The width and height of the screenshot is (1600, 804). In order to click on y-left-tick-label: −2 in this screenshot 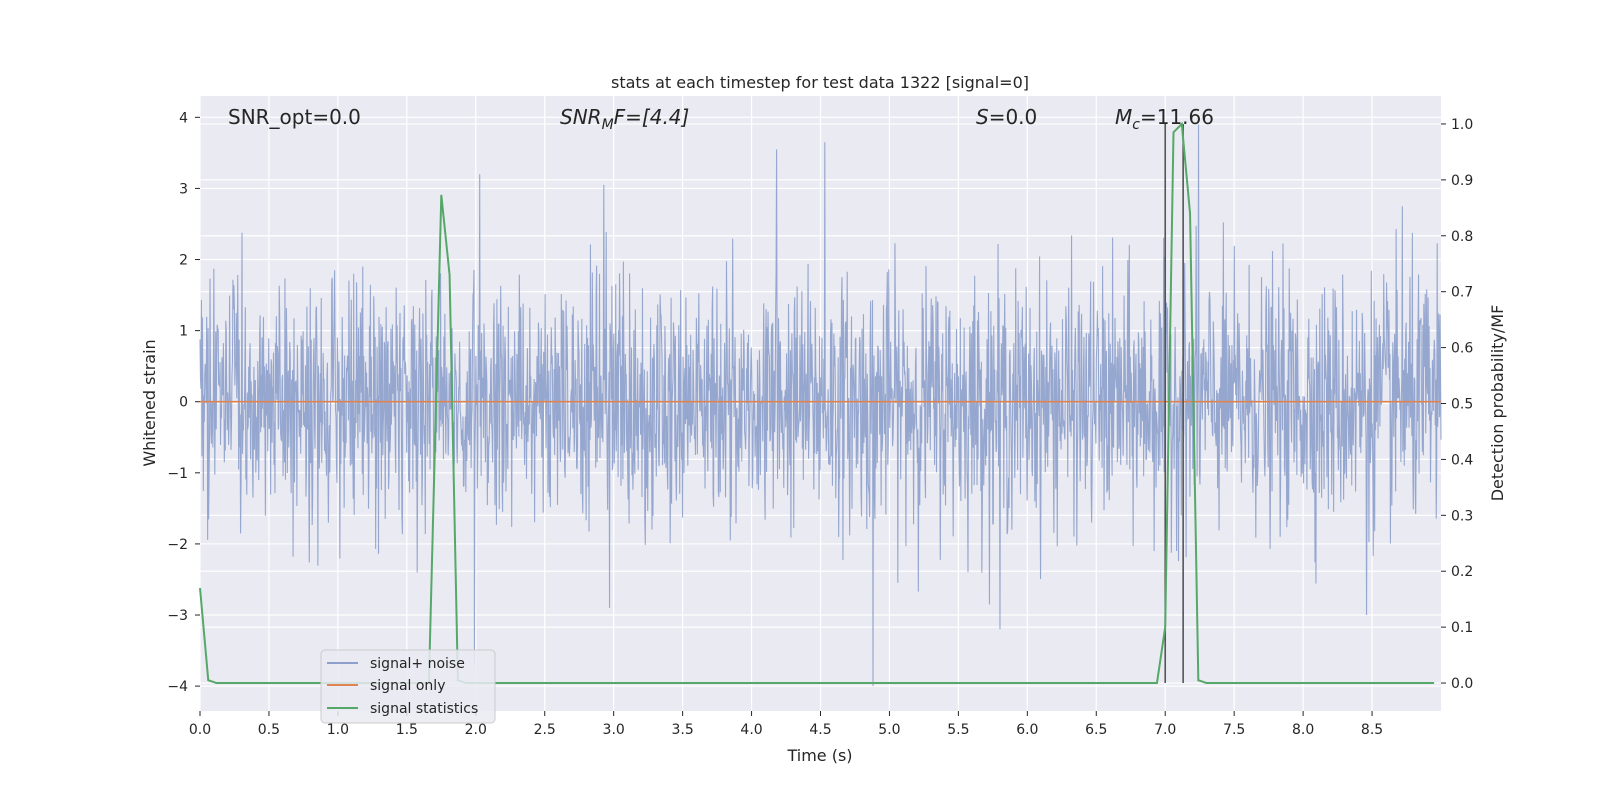, I will do `click(177, 545)`.